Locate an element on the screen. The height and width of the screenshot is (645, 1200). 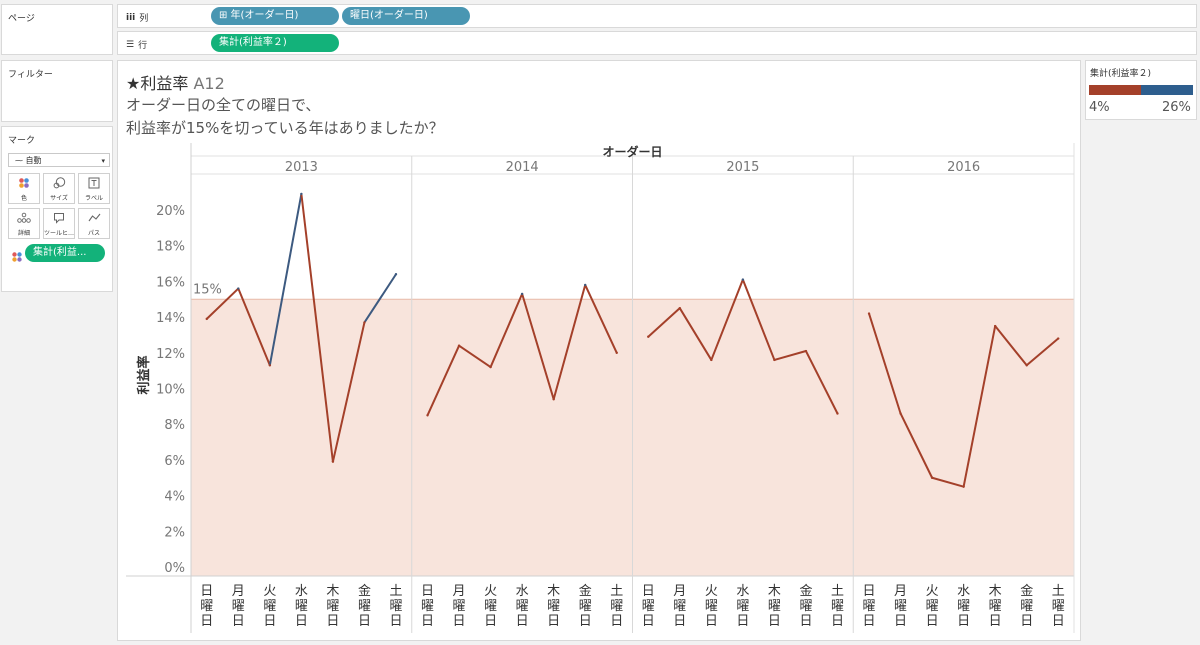
filters-panel: フィルター is located at coordinates (57, 91).